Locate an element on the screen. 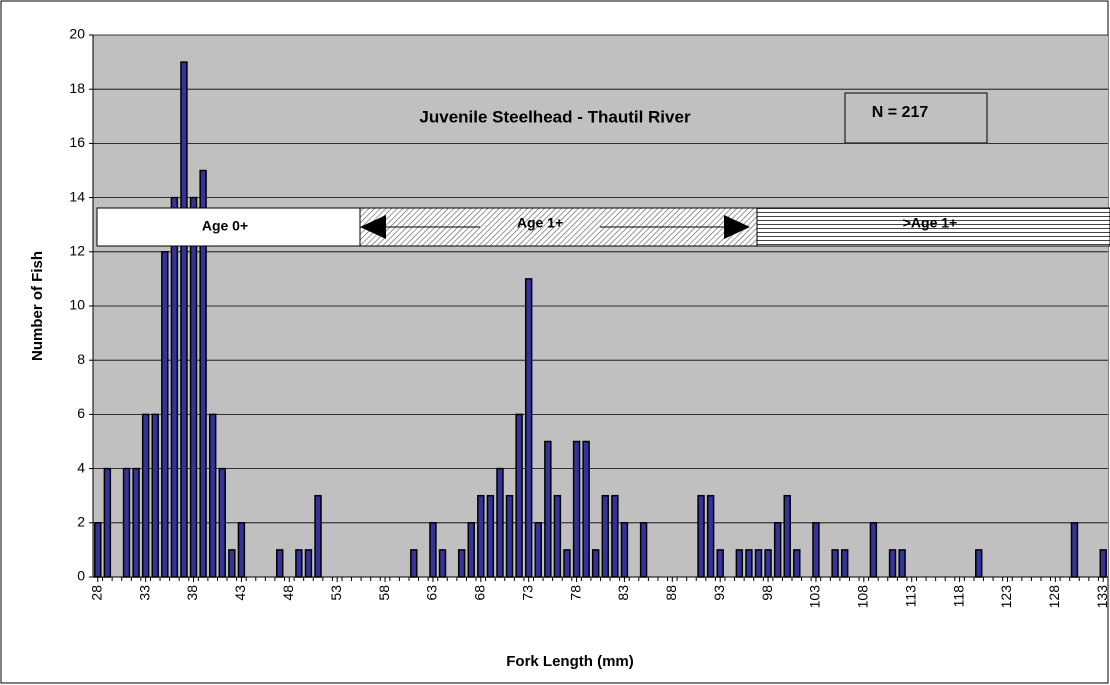  annotation: >Age 1+ is located at coordinates (930, 223).